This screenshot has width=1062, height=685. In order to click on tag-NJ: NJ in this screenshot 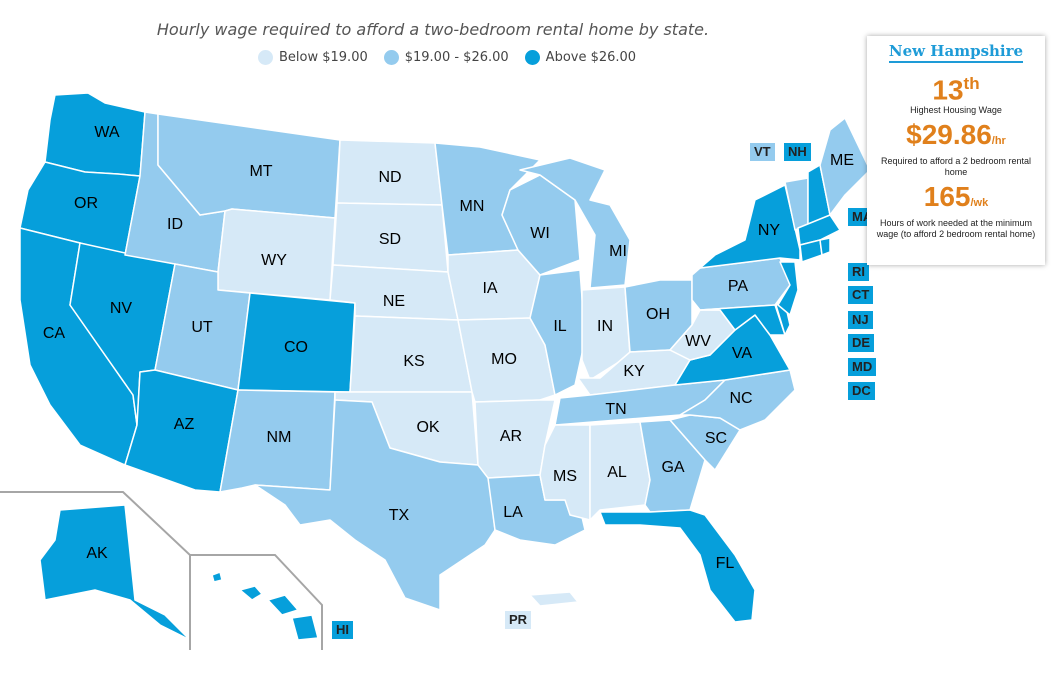, I will do `click(860, 320)`.